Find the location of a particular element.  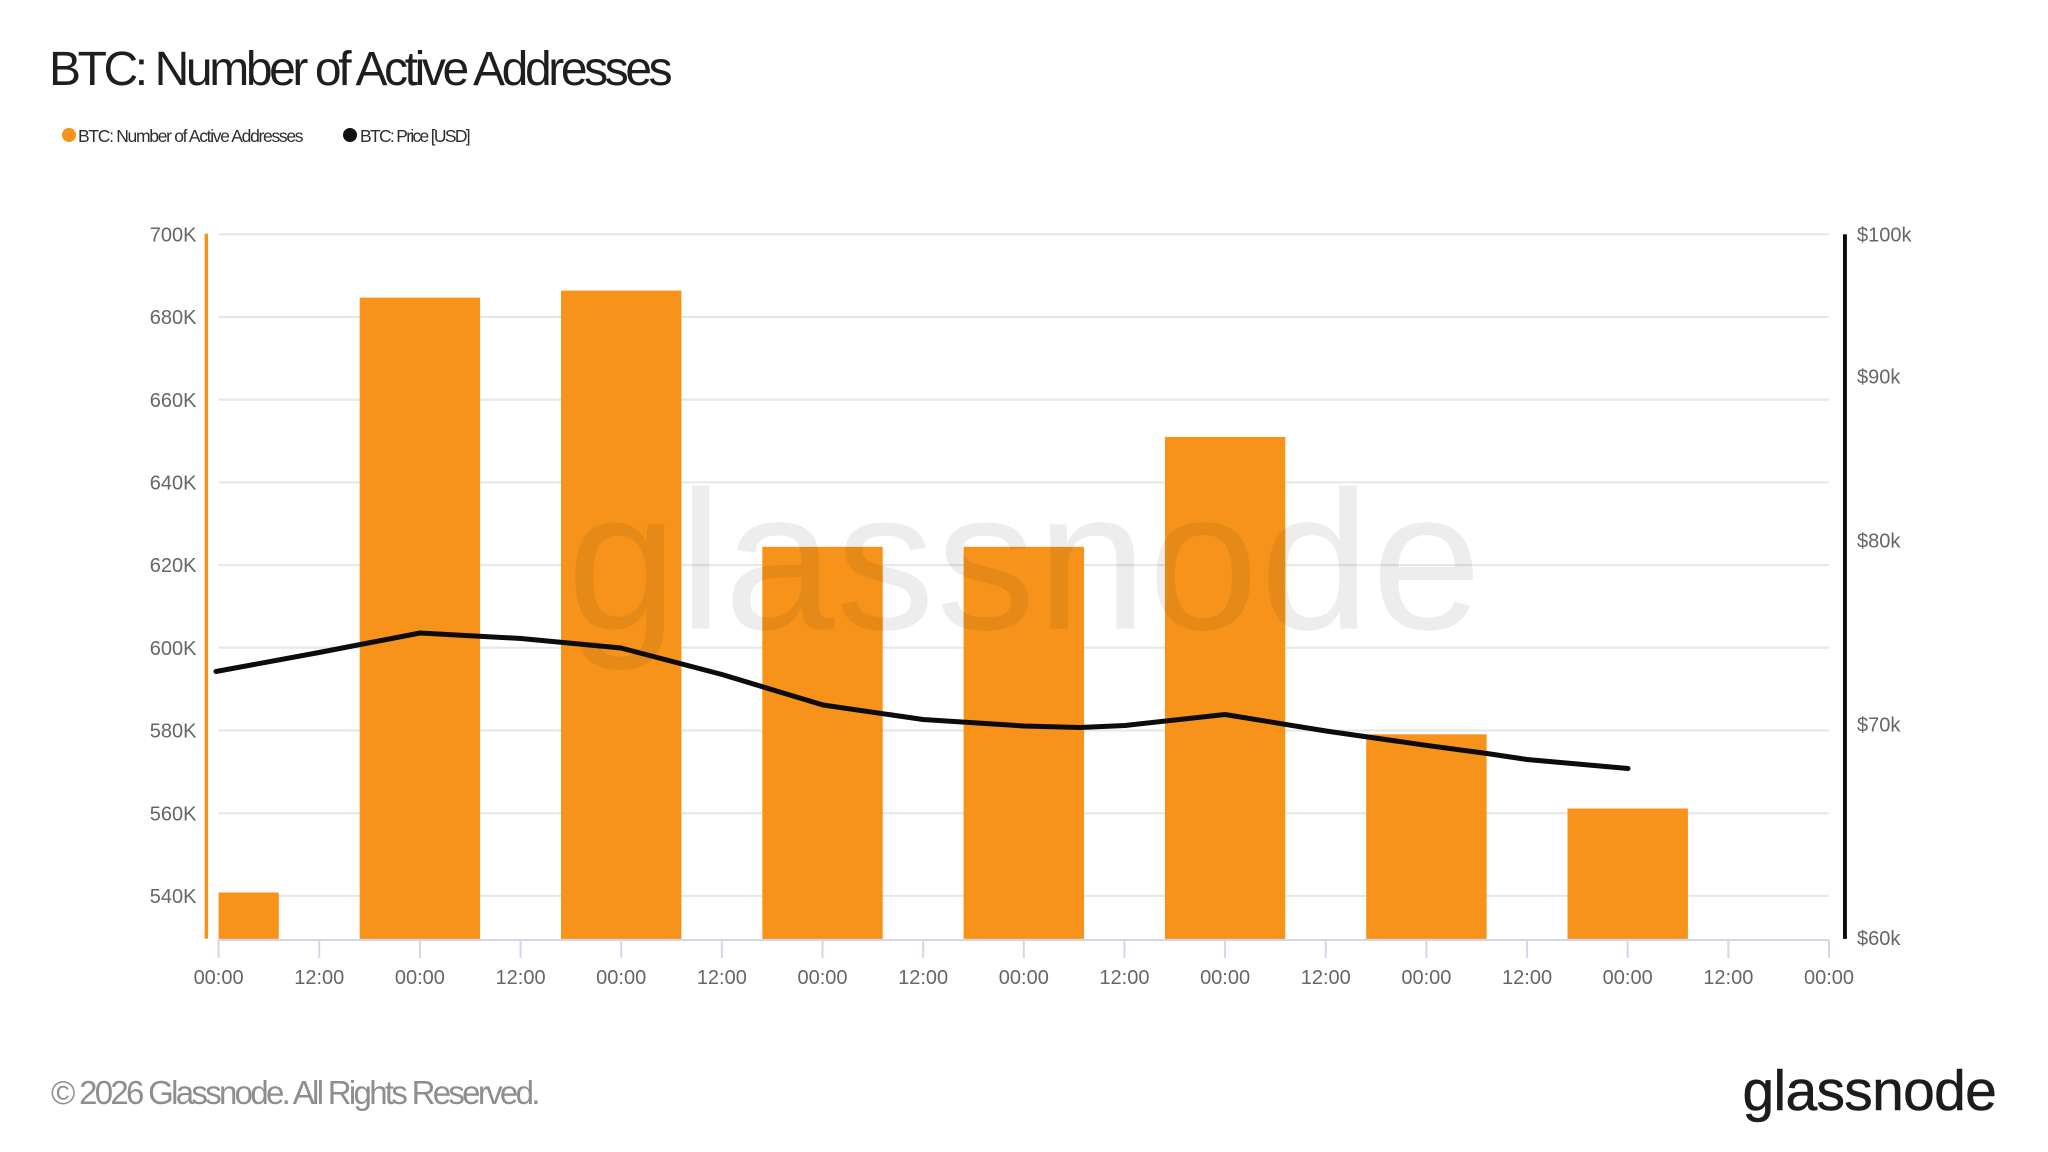

svg-text: 660K is located at coordinates (173, 401).